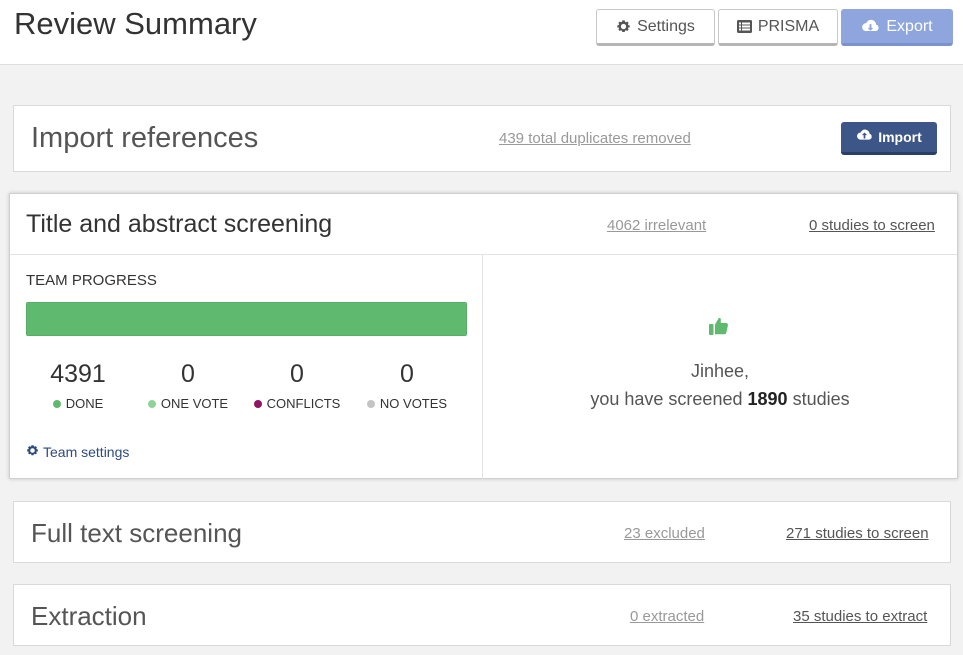 The width and height of the screenshot is (963, 655). I want to click on import-button: Import, so click(889, 138).